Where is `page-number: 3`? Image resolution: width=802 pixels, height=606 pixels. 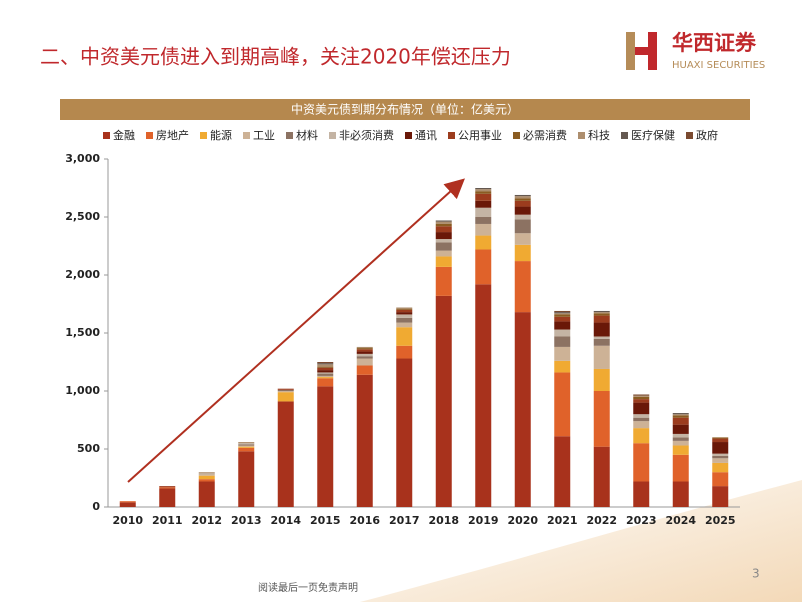 page-number: 3 is located at coordinates (756, 574).